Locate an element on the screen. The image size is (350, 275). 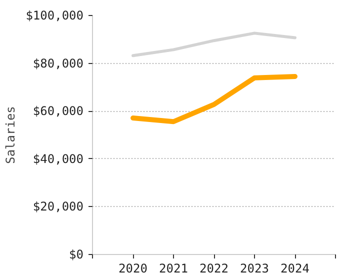
x-tick-label: 2021 is located at coordinates (173, 268).